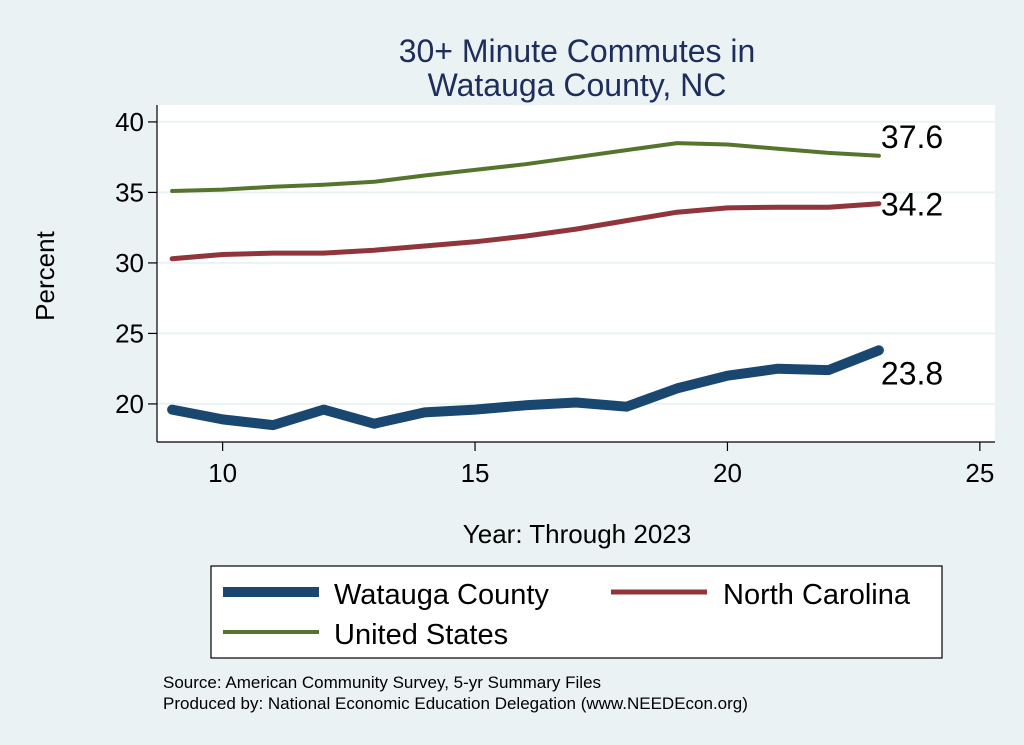  I want to click on end-label-north-carolina: 34.2, so click(912, 205).